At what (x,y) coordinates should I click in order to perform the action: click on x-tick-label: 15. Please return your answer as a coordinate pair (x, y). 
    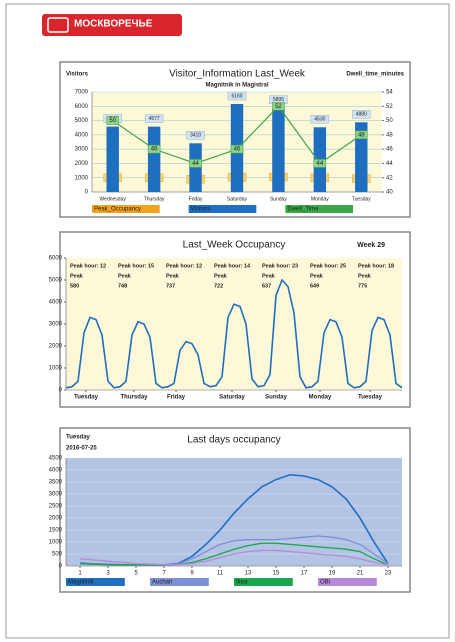
    Looking at the image, I should click on (276, 574).